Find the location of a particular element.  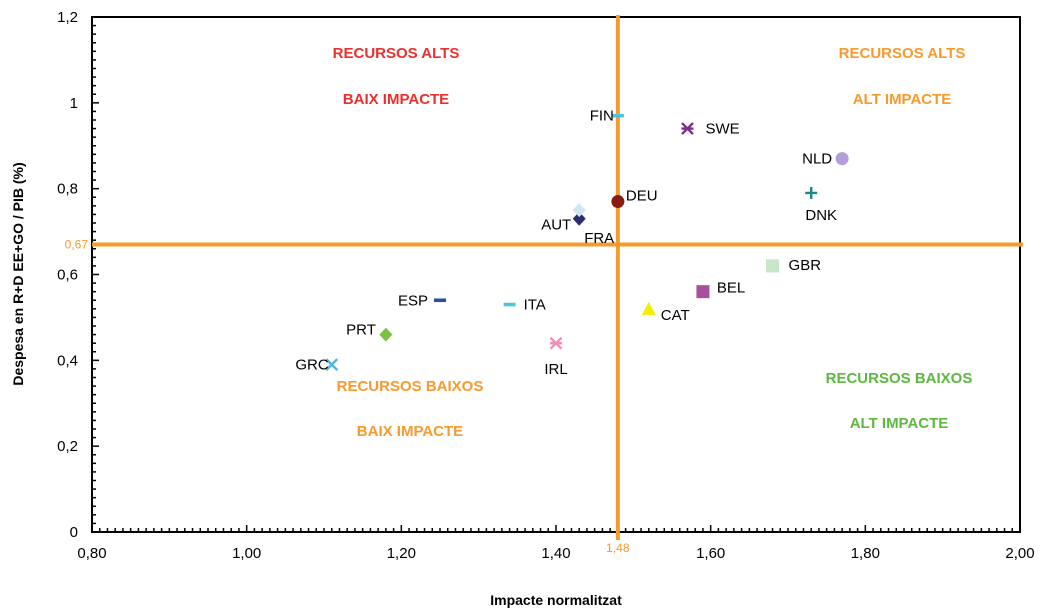

point-label-cat: CAT is located at coordinates (675, 315).